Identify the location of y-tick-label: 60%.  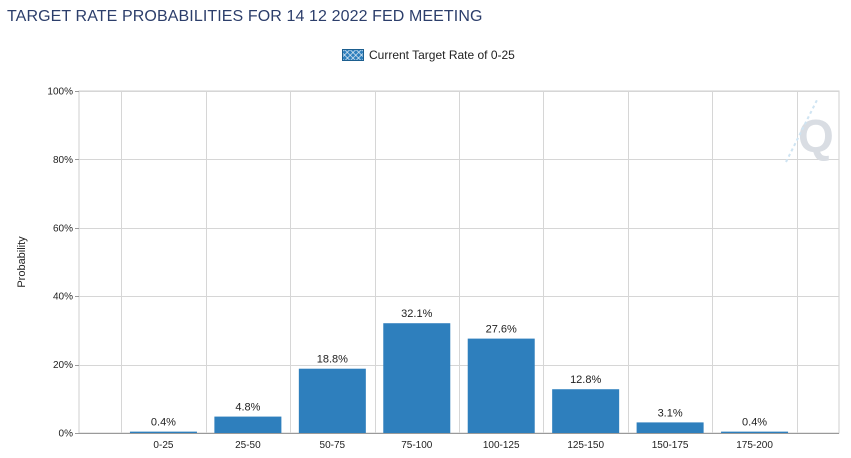
(63, 228).